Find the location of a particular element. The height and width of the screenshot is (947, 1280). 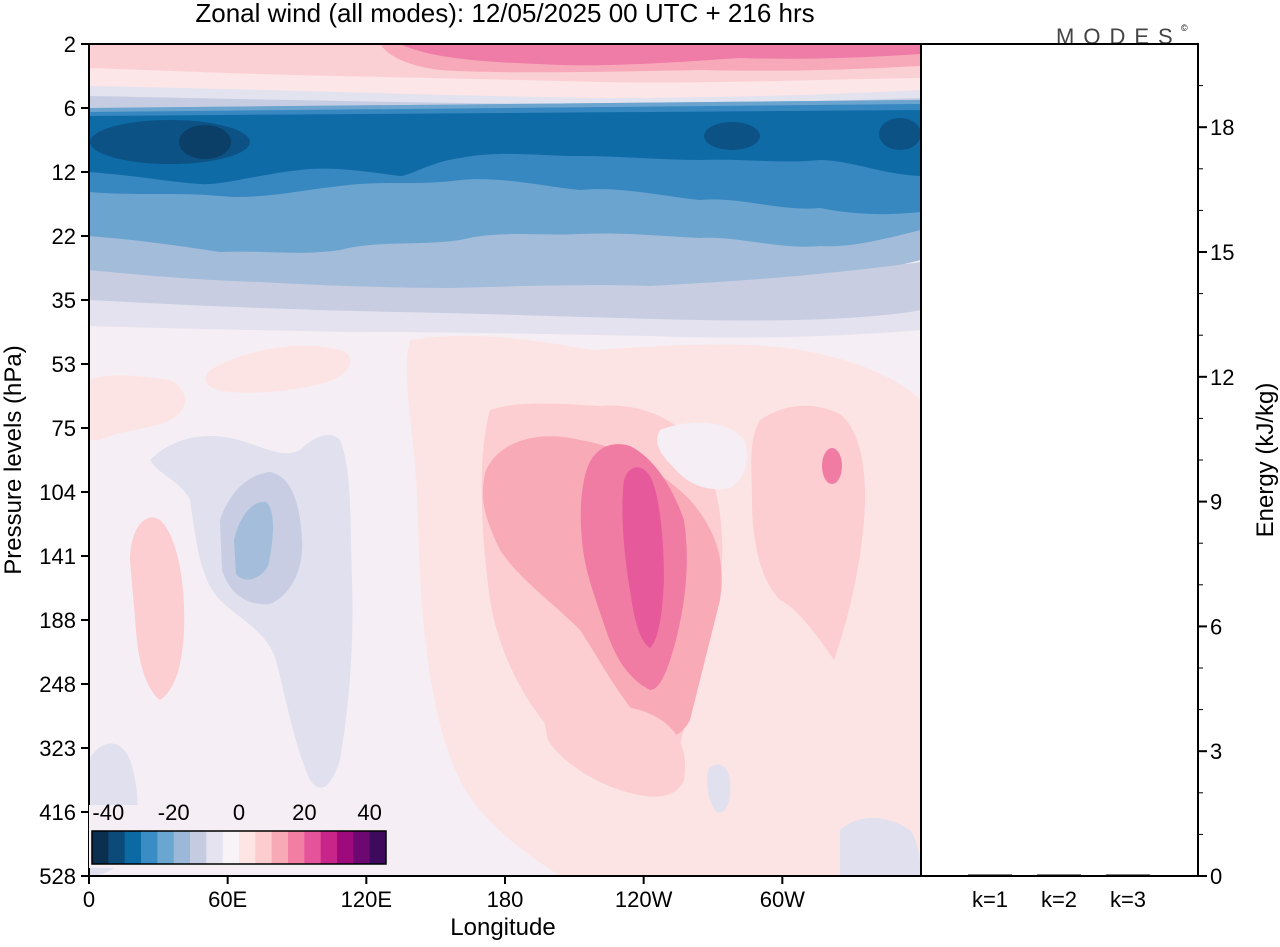

trop-pink-eastern-spot is located at coordinates (832, 466).